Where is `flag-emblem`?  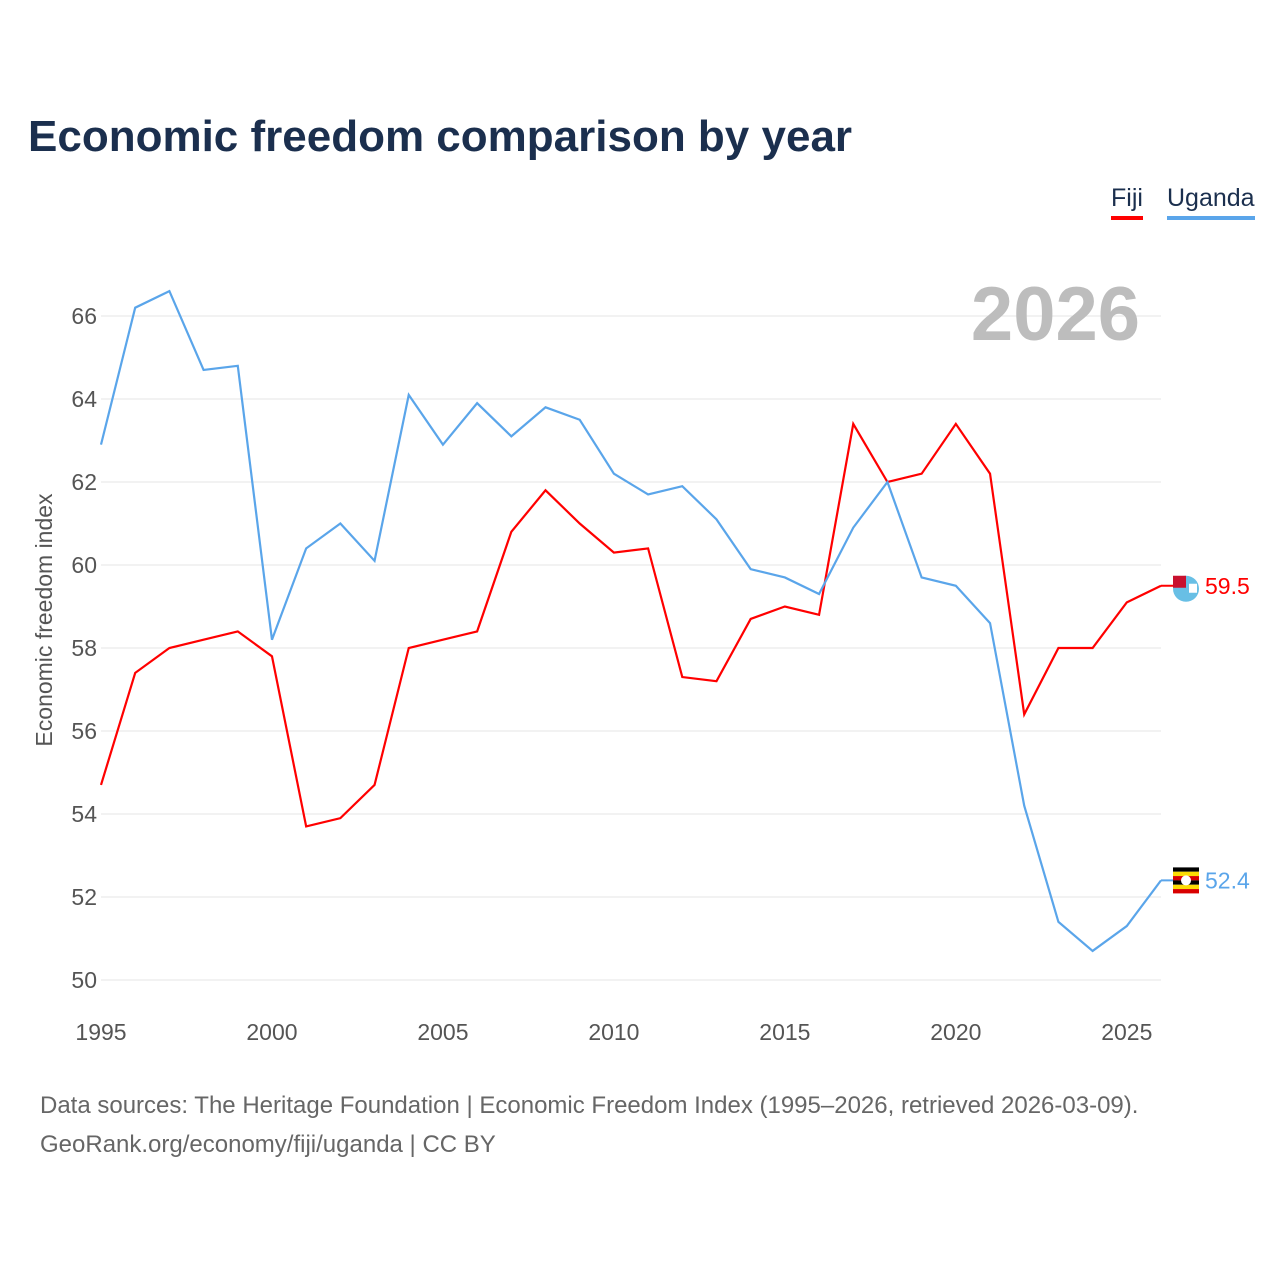
flag-emblem is located at coordinates (1186, 880).